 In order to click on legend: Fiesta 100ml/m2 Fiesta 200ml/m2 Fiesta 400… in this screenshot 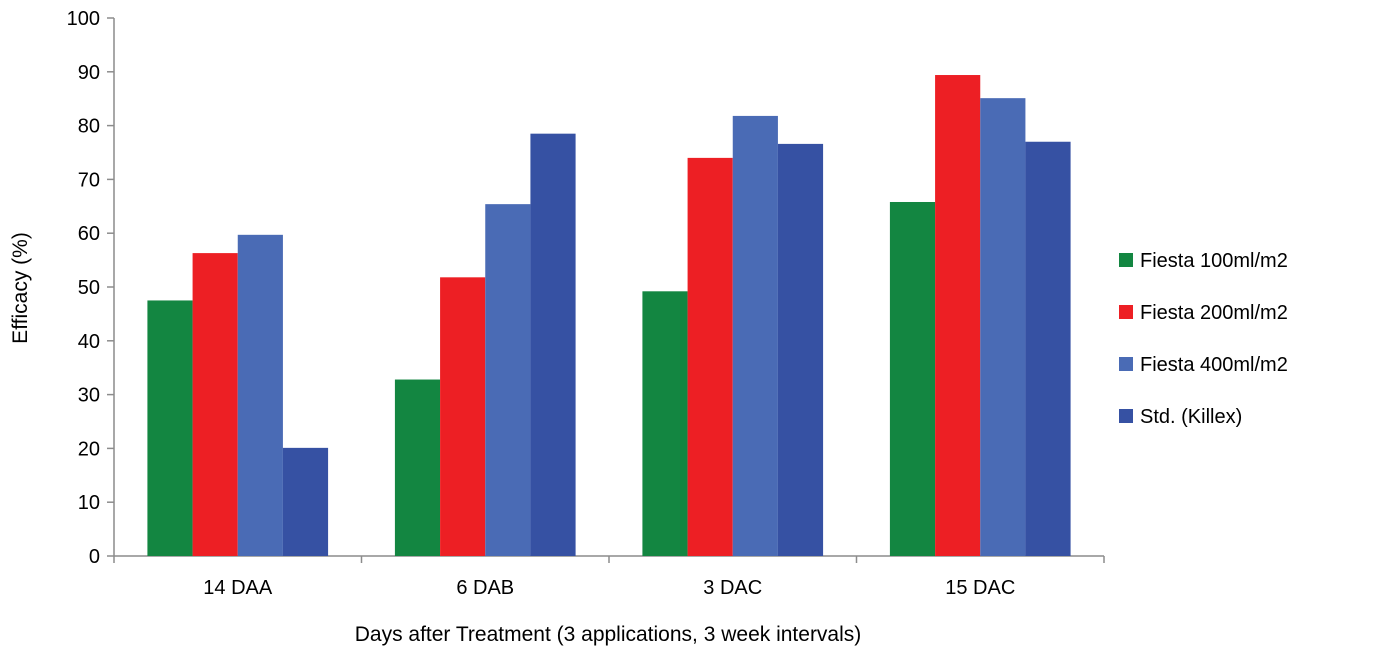, I will do `click(1203, 339)`.